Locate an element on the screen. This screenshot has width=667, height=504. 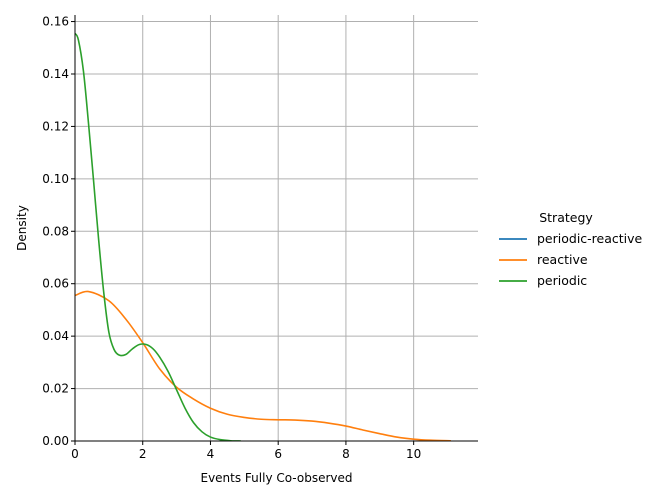
y-tick-label: 0.02 is located at coordinates (55, 389).